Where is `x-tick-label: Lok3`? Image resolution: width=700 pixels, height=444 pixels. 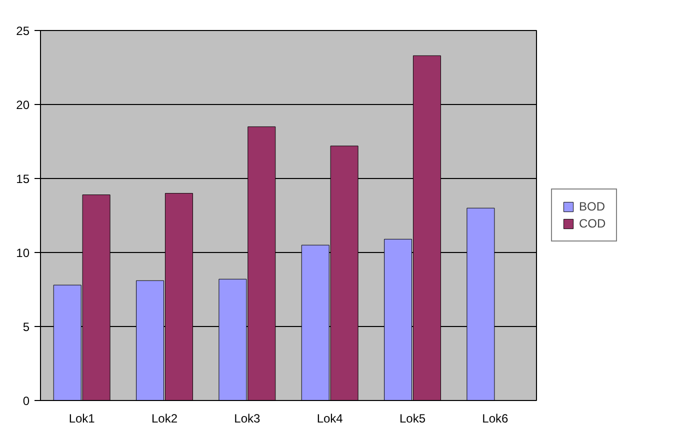
x-tick-label: Lok3 is located at coordinates (247, 419).